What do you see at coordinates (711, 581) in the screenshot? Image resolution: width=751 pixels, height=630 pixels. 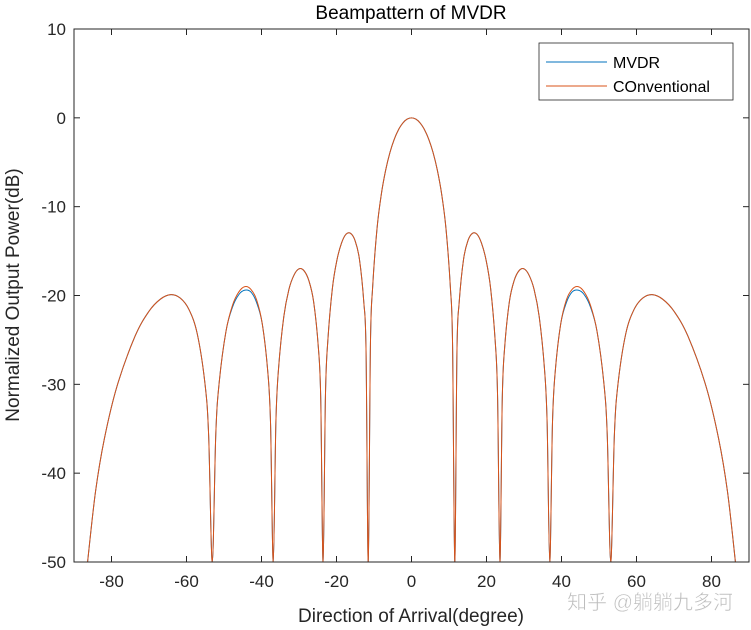 I see `x-tick-label: 80` at bounding box center [711, 581].